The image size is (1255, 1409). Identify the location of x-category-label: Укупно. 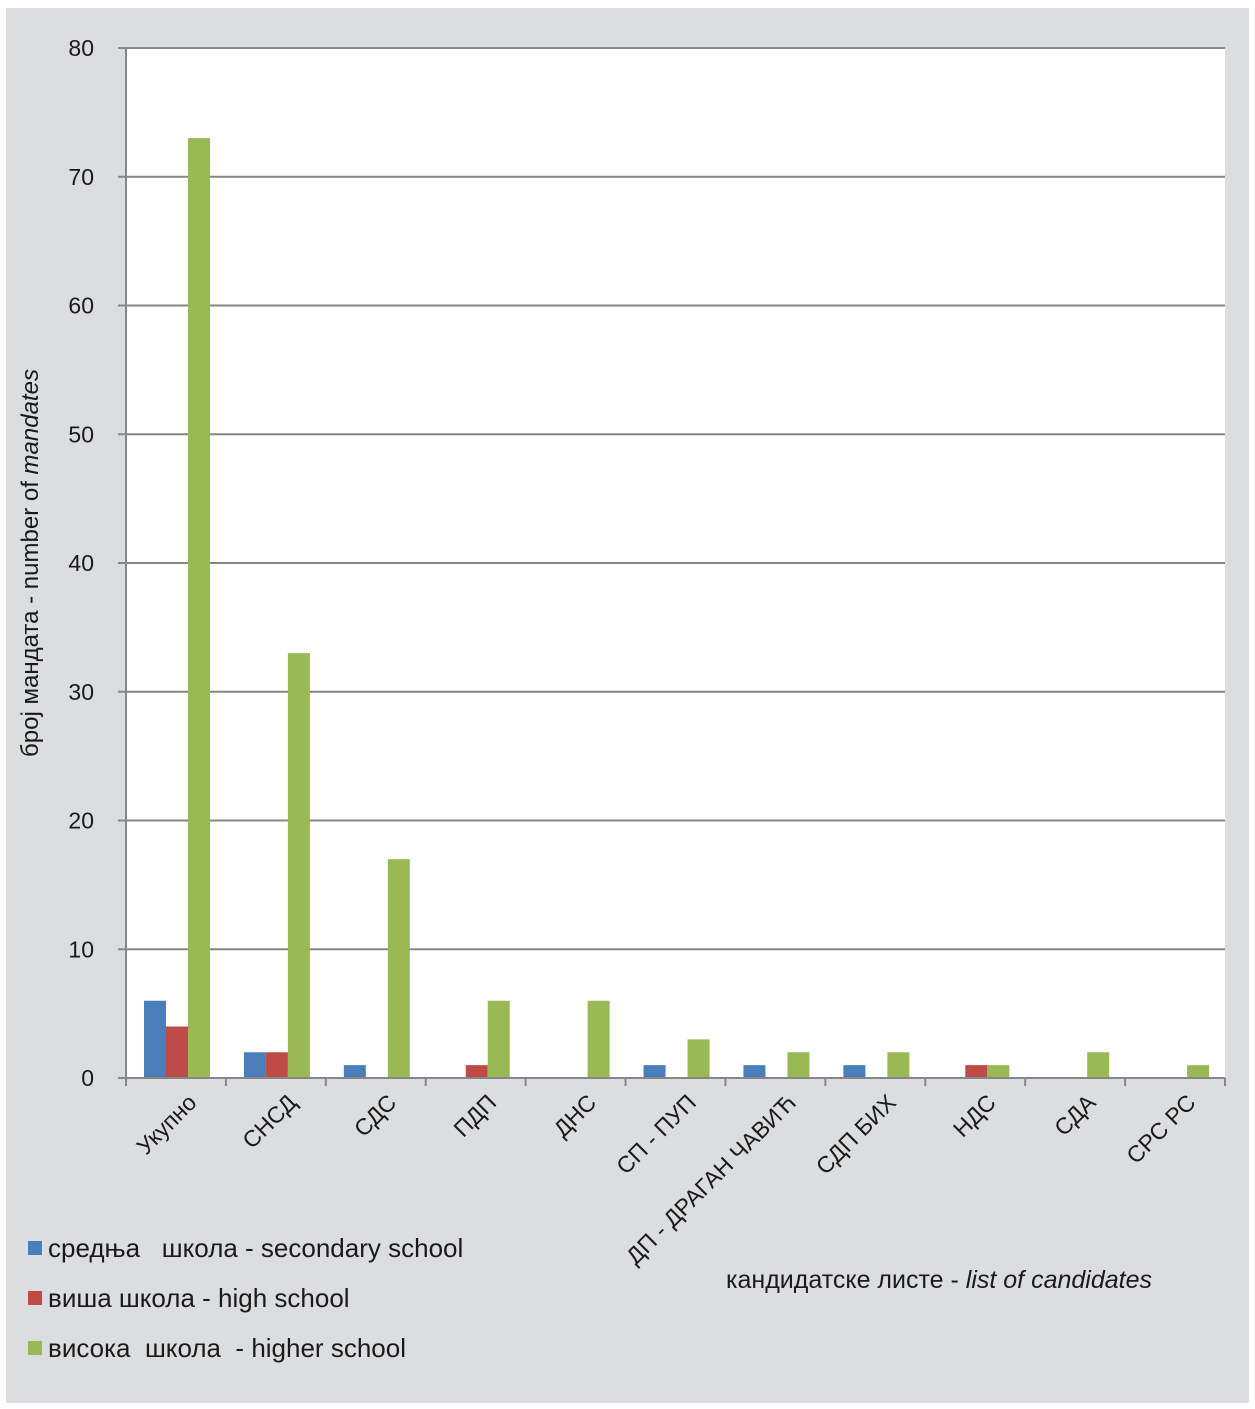
(166, 1124).